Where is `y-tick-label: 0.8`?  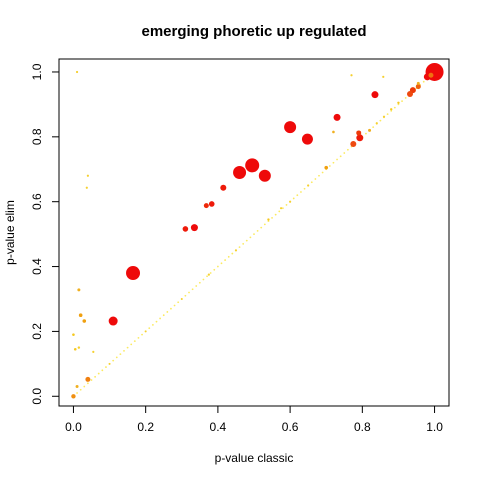 y-tick-label: 0.8 is located at coordinates (37, 136).